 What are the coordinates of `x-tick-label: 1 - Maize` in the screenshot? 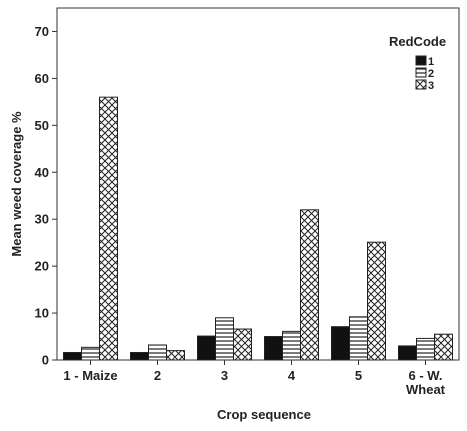 It's located at (90, 375).